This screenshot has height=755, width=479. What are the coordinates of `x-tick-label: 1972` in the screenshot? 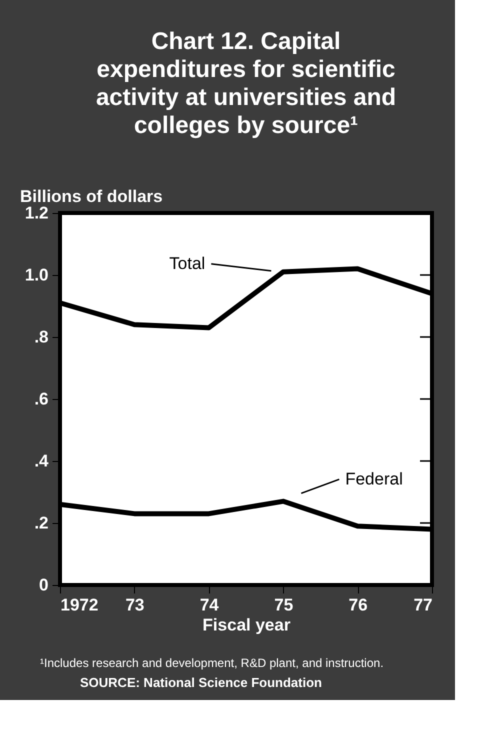 It's located at (79, 605).